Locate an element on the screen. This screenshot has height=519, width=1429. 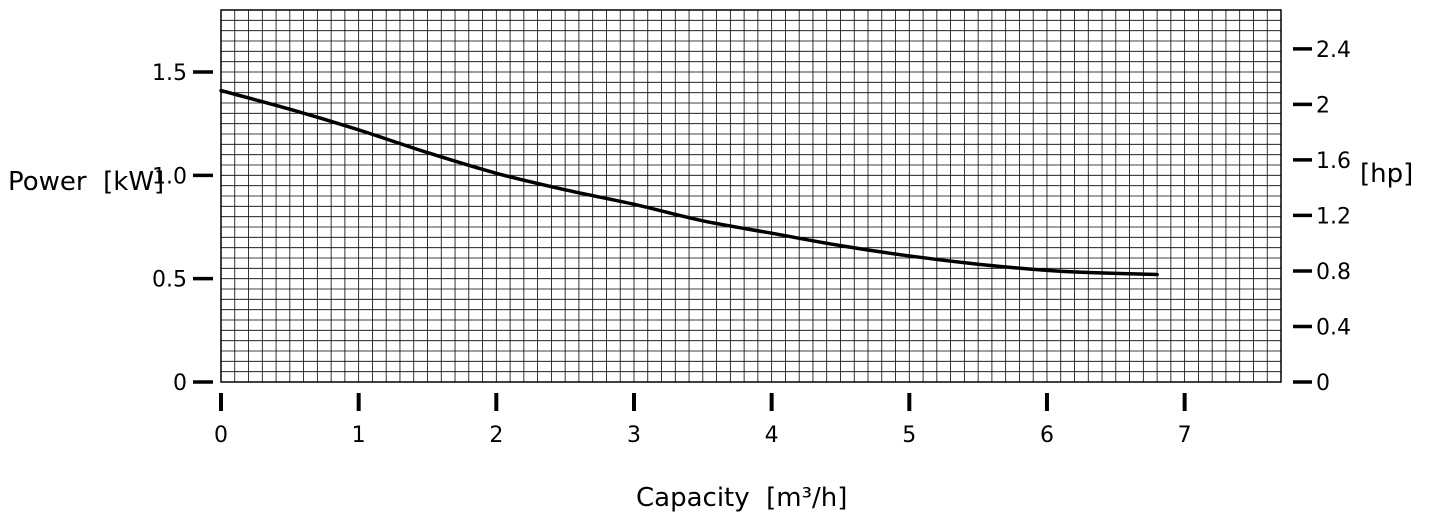
y-axis-right: 0 0.4 0.8 1.2 1.6 2 2.4 is located at coordinates (1322, 217).